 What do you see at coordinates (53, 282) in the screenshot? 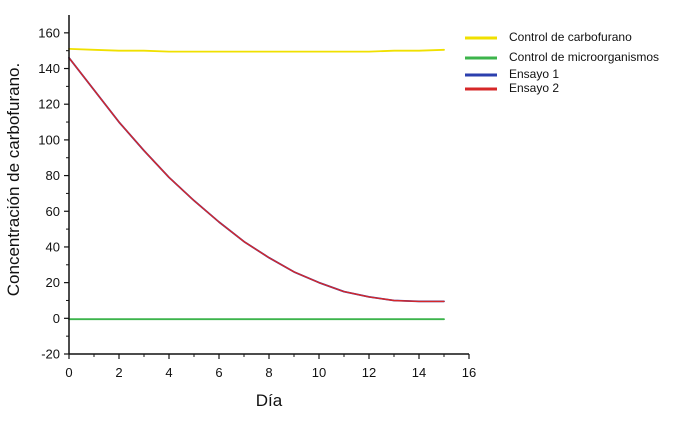
I see `y-tick-label: 20` at bounding box center [53, 282].